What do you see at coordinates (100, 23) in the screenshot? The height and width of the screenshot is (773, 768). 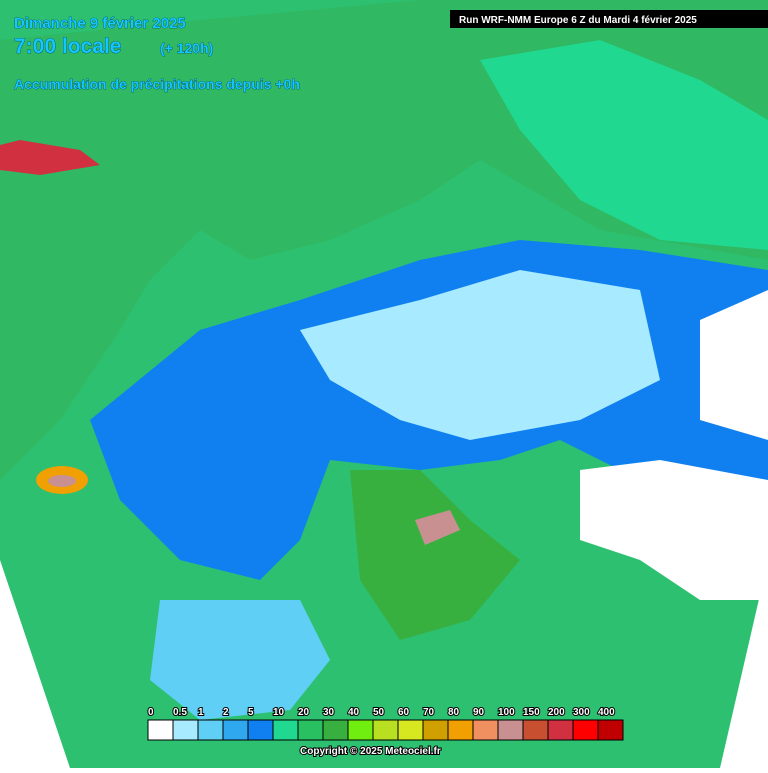 I see `date: Dimanche 9 février 2025` at bounding box center [100, 23].